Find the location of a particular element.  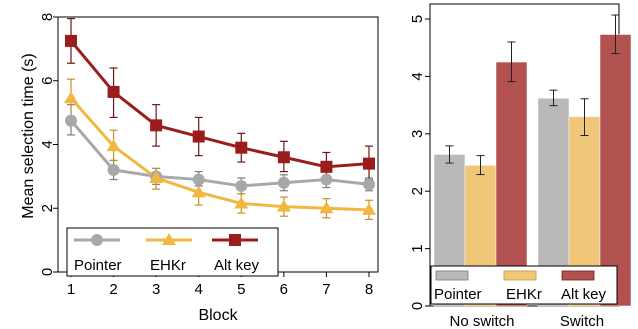

bar-chart-y-tick-label: 0 is located at coordinates (417, 306).